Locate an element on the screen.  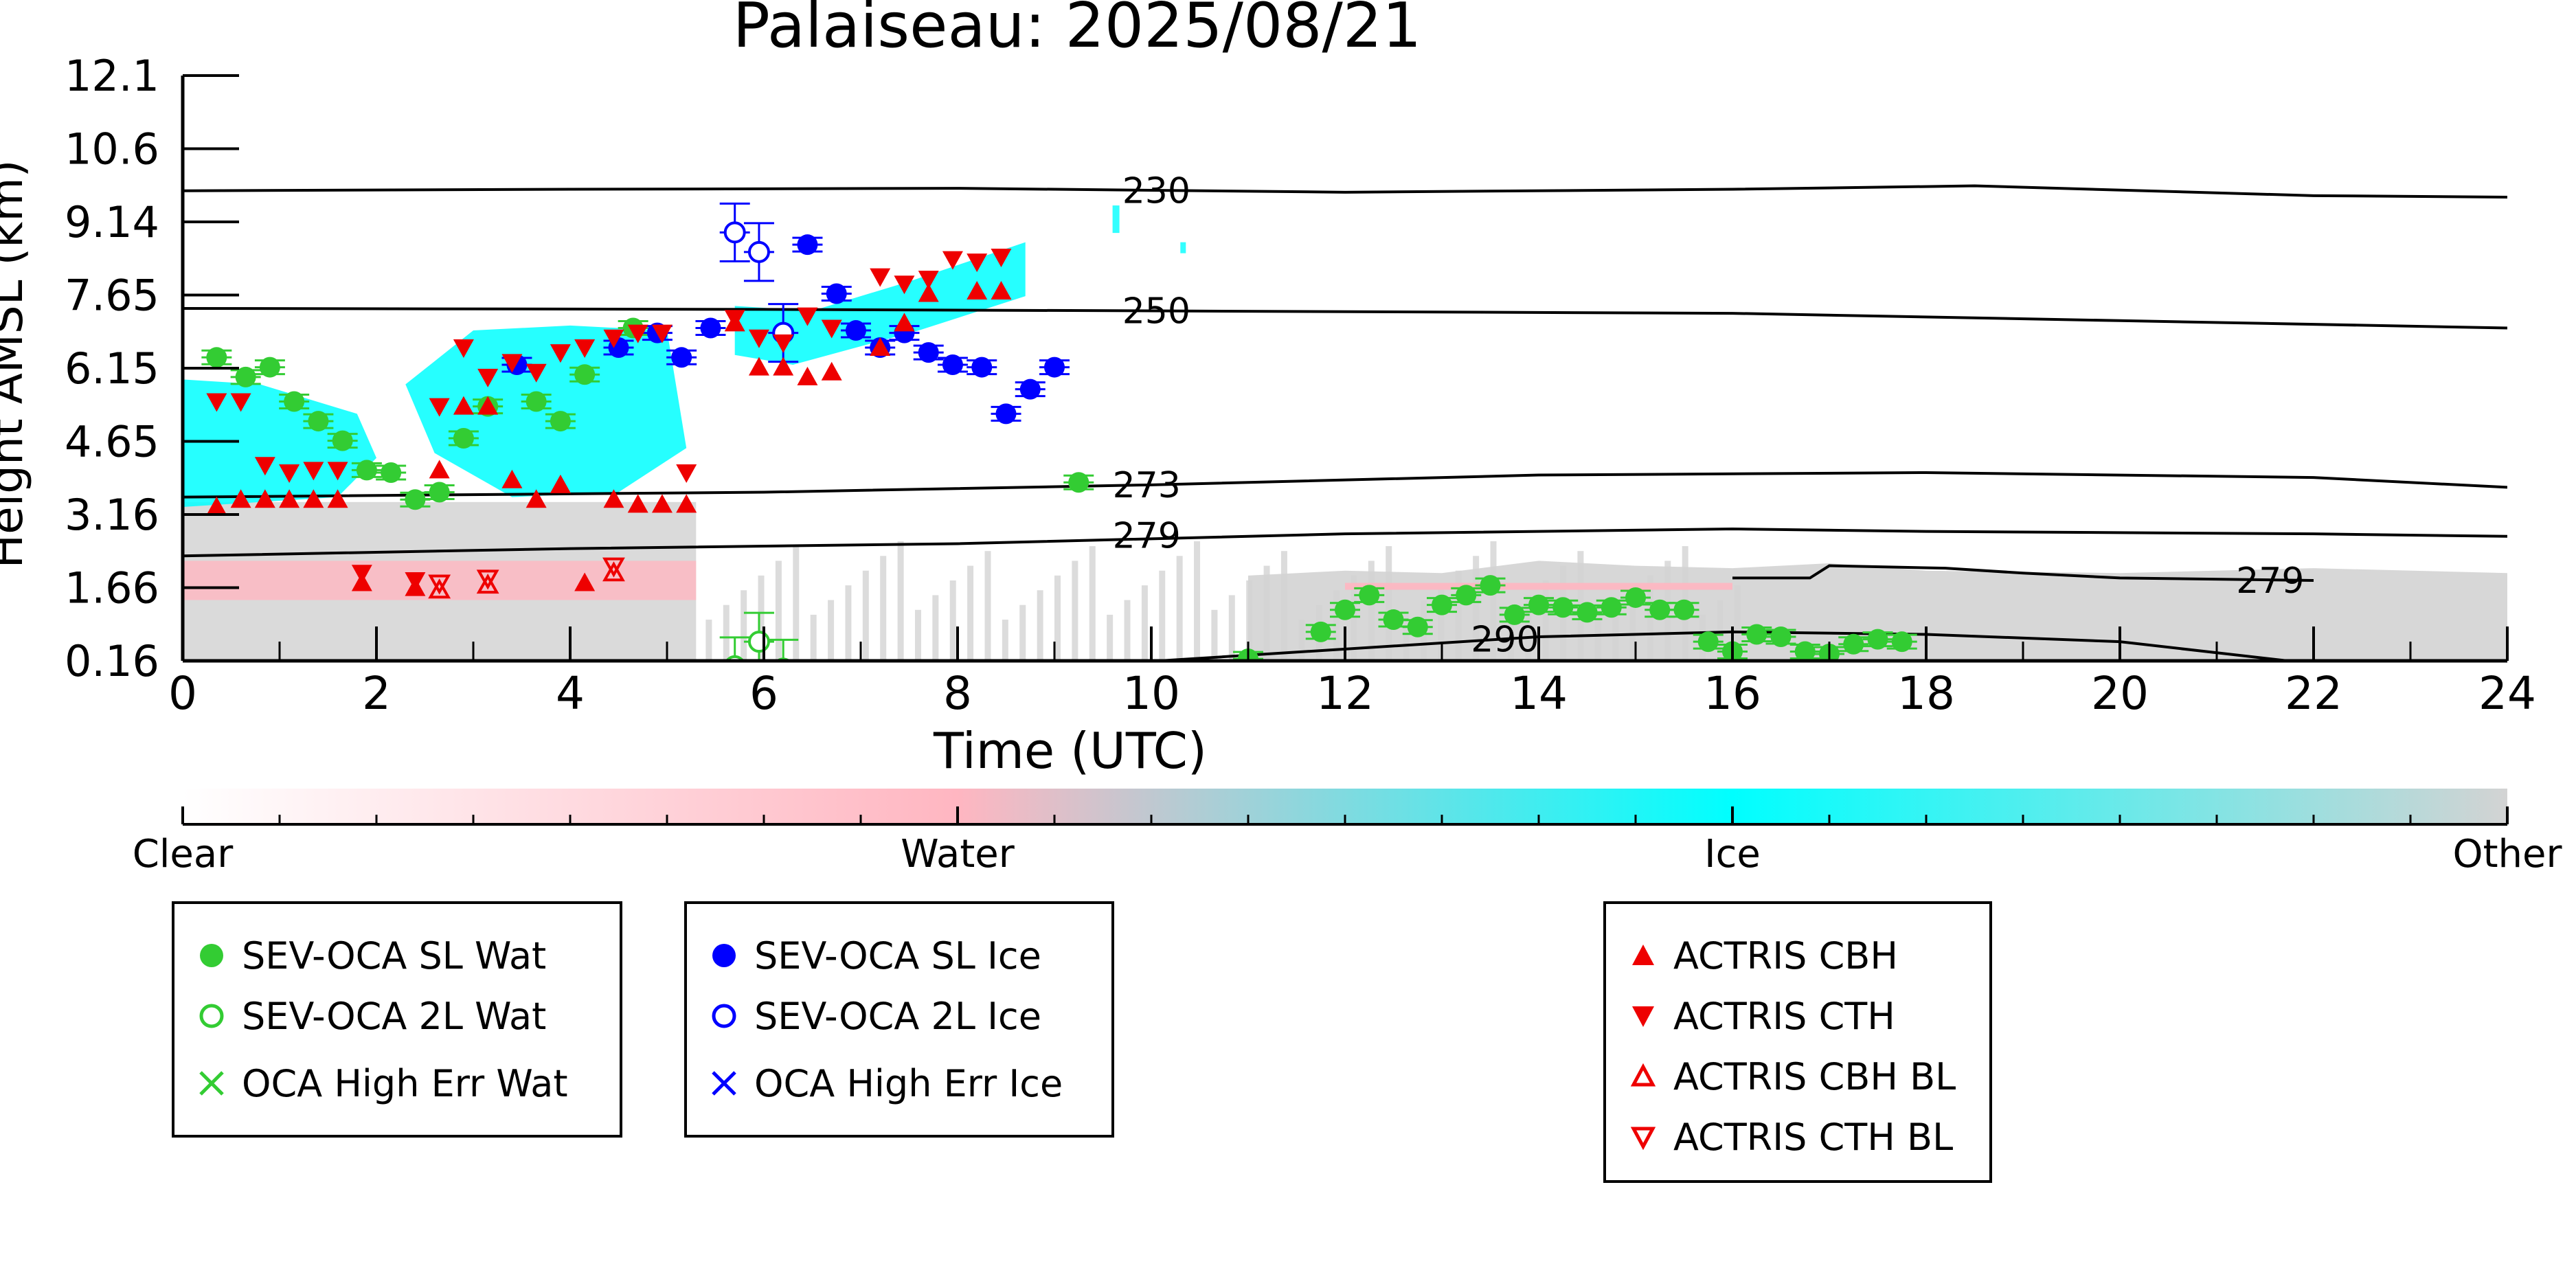
filled-circle-icon is located at coordinates (724, 955).